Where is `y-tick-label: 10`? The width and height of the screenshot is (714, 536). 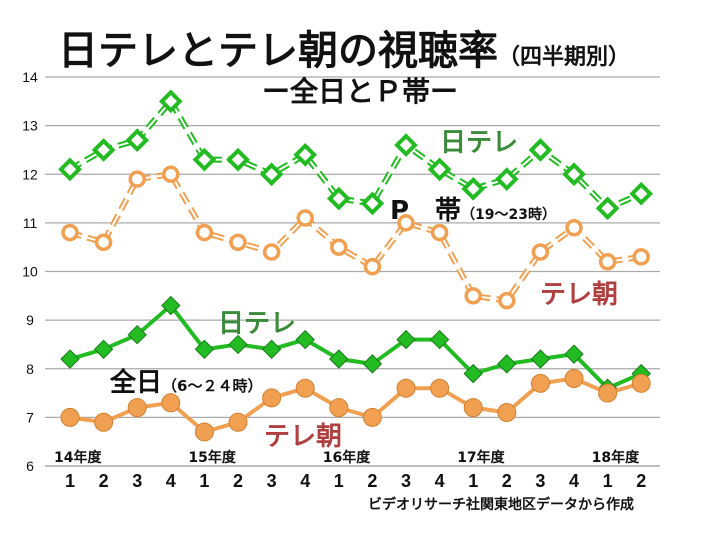
y-tick-label: 10 is located at coordinates (30, 272).